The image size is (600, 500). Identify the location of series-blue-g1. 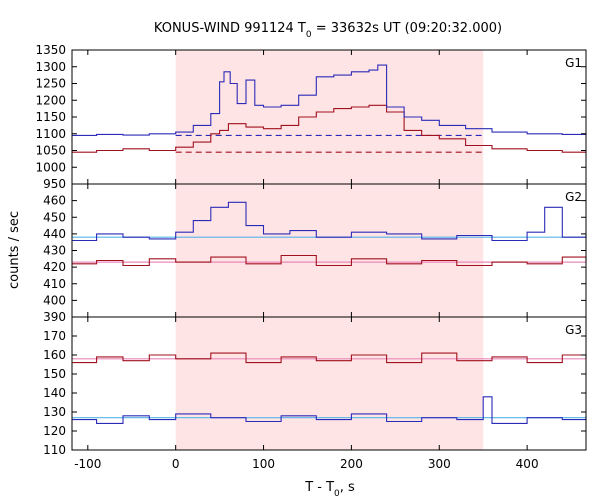
(329, 100).